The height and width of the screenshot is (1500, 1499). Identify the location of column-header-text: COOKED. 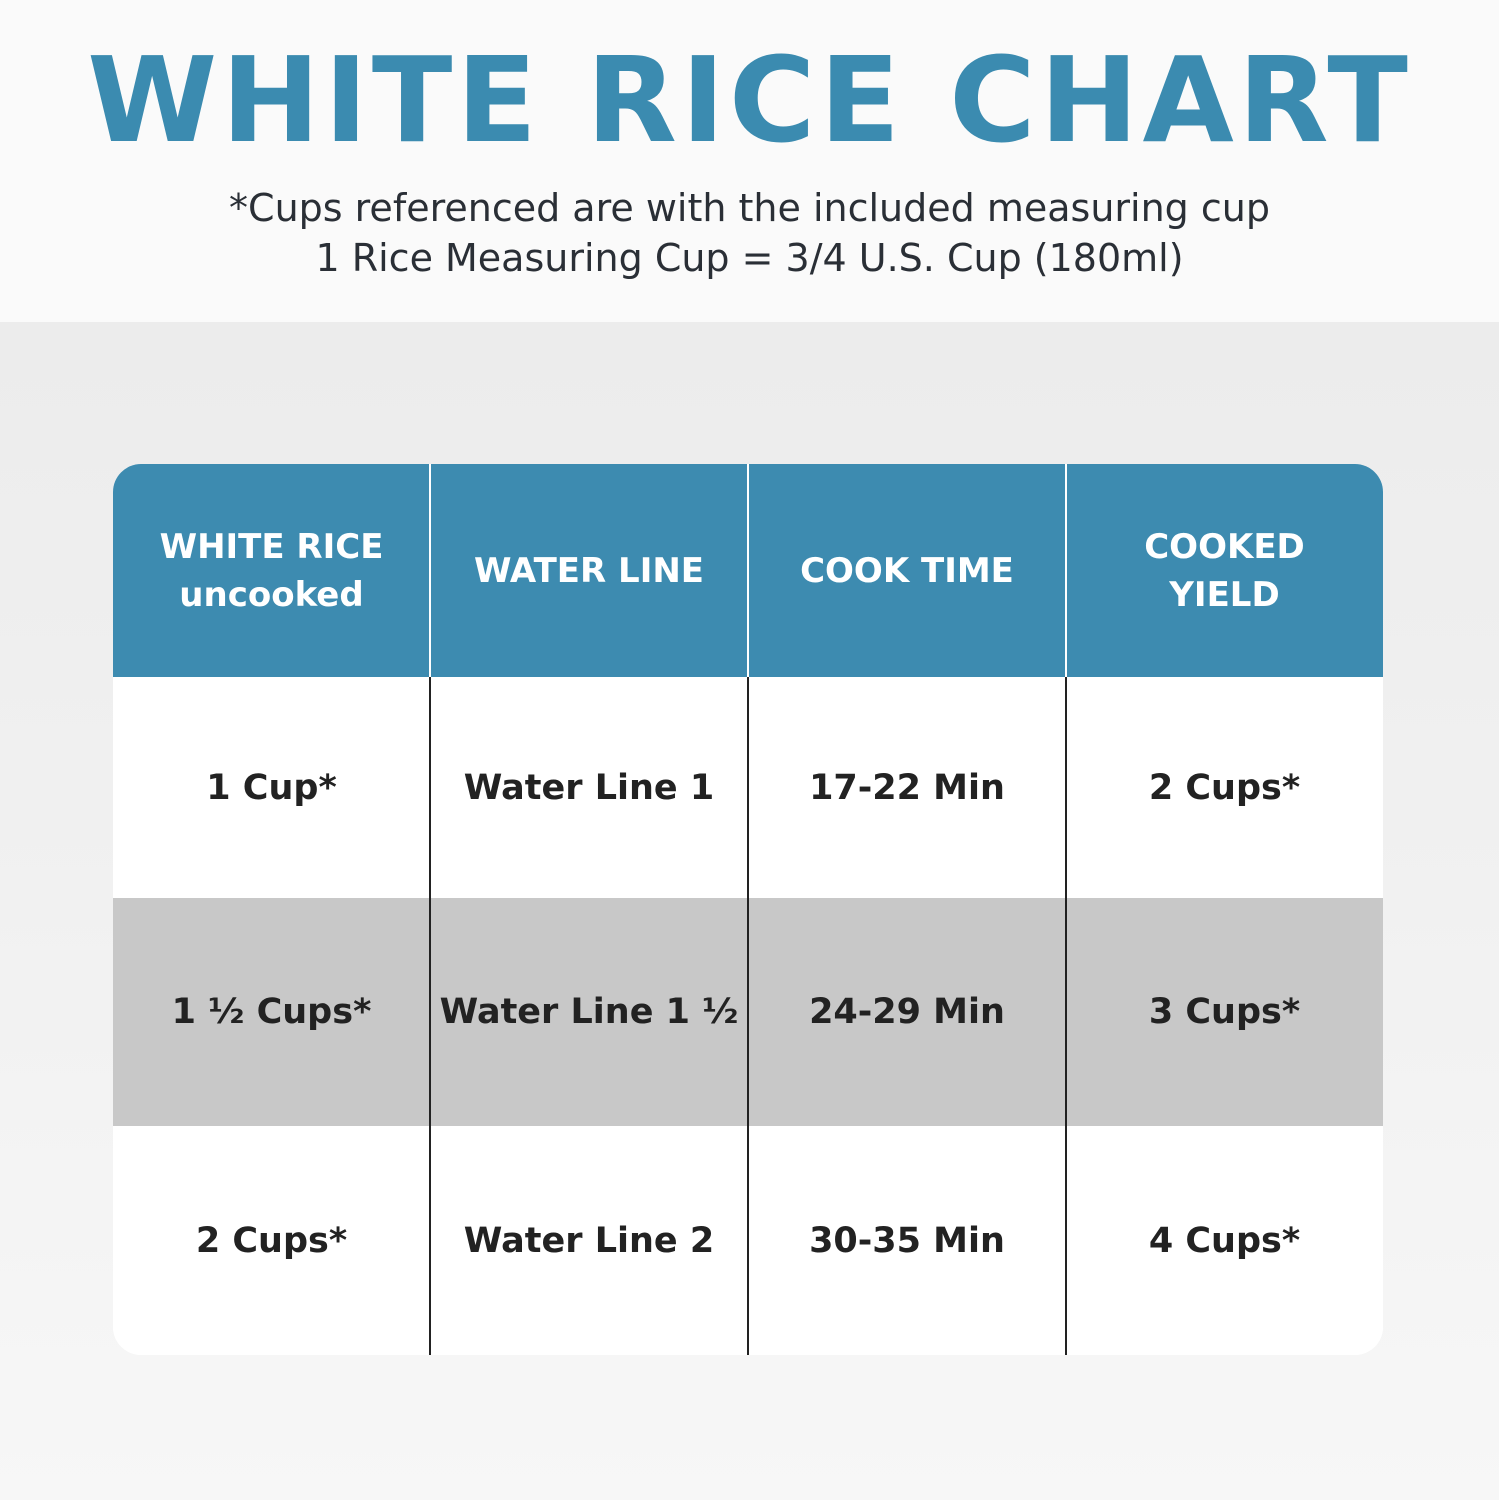
(1224, 546).